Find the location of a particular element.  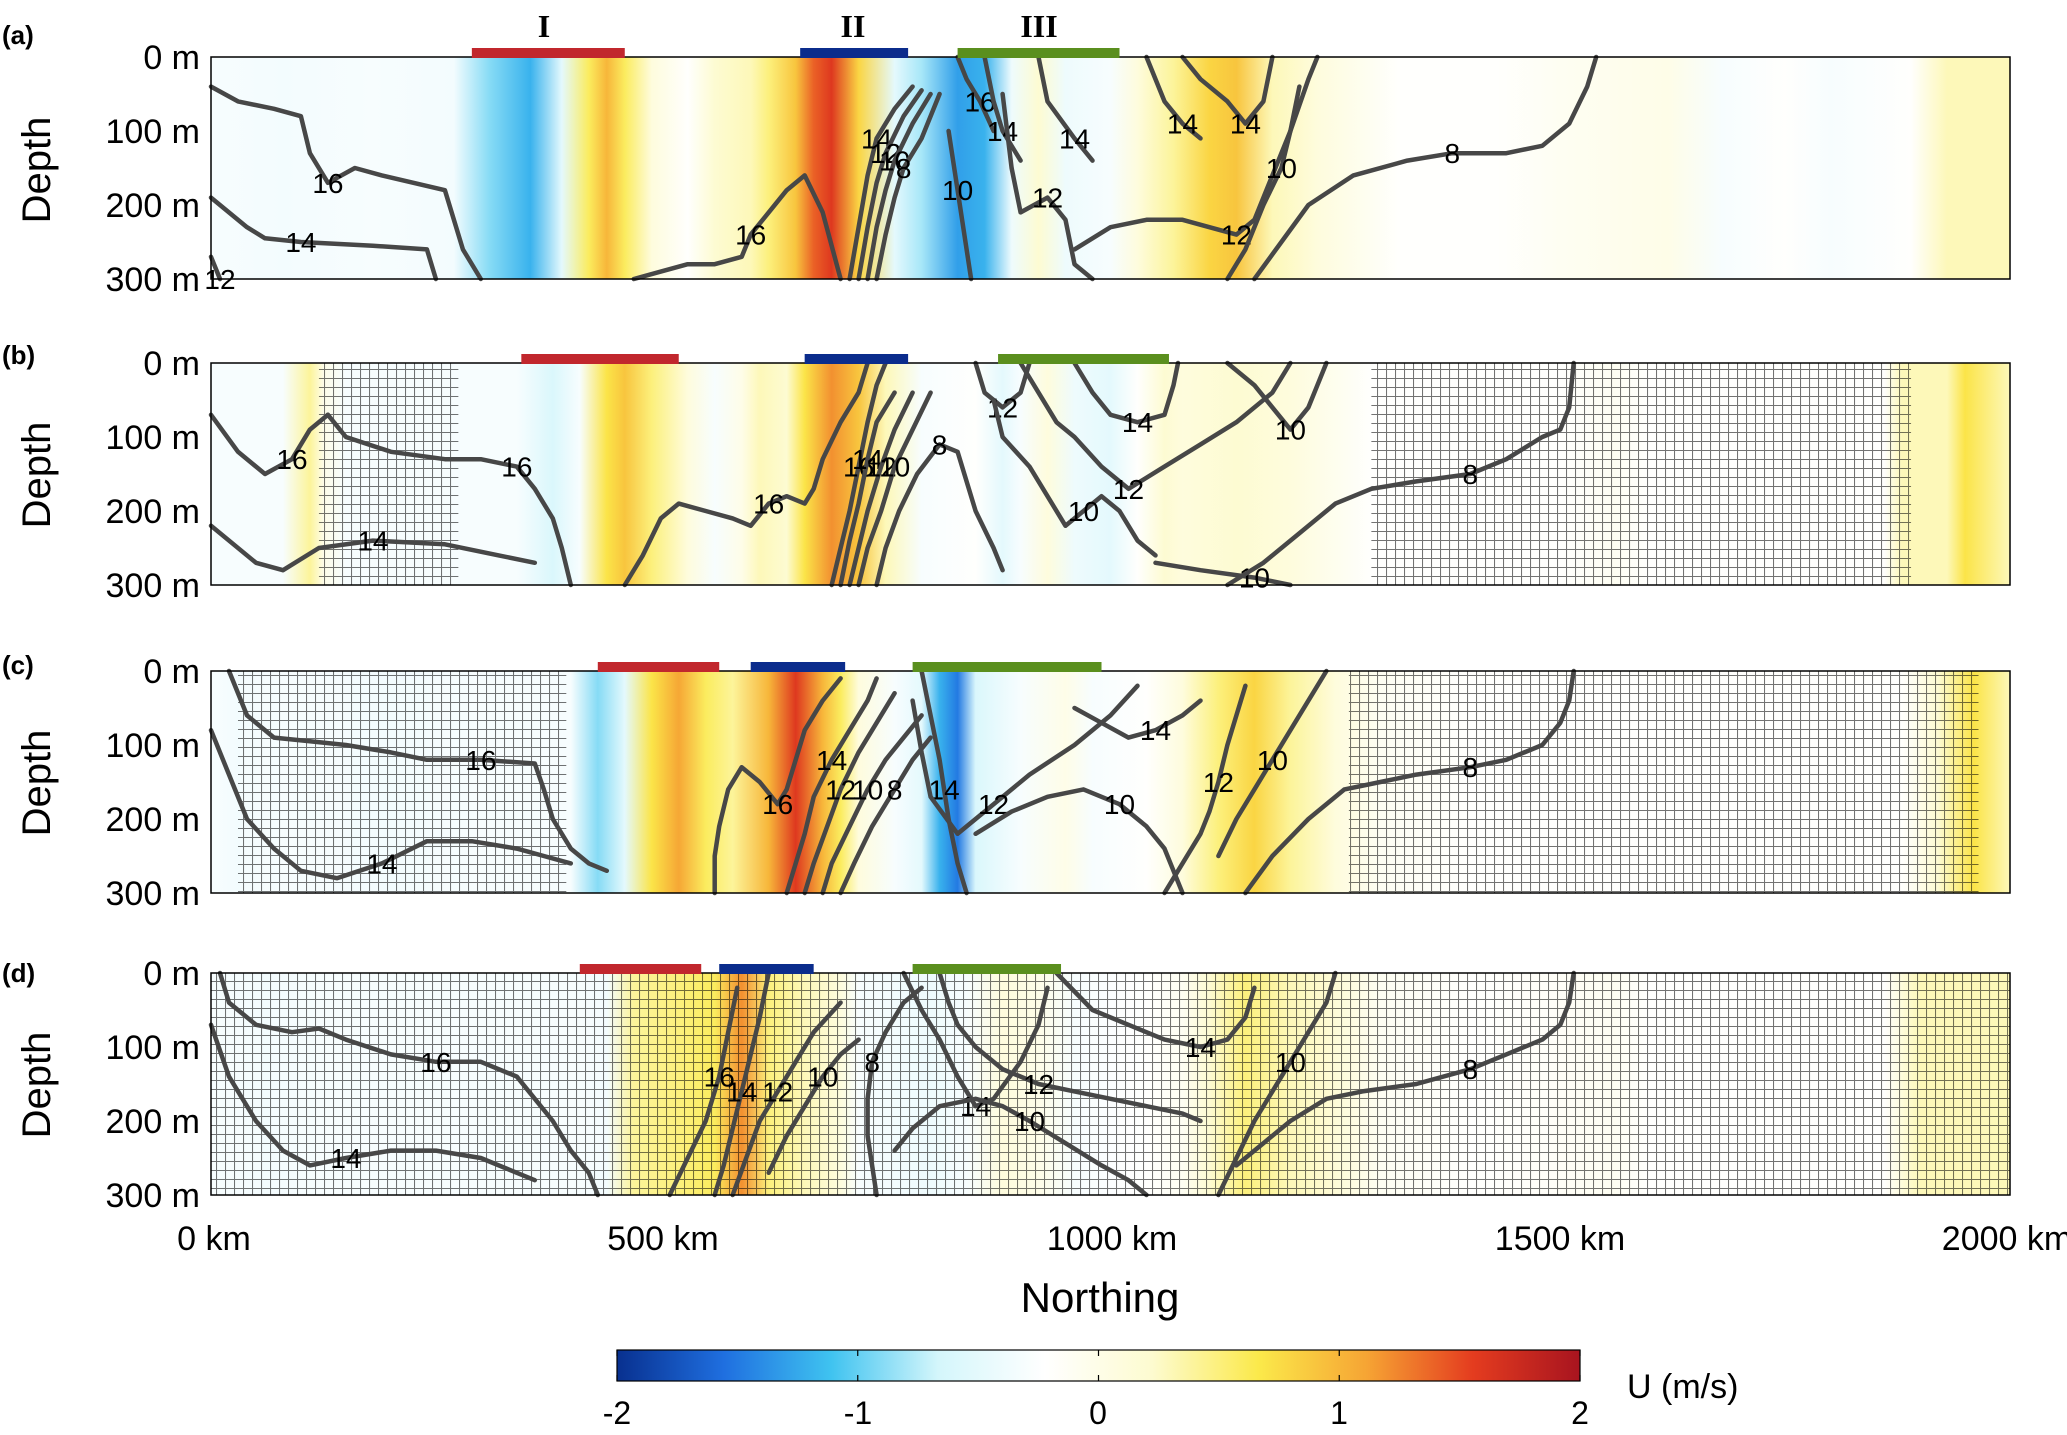

region-label-i: I is located at coordinates (544, 26).